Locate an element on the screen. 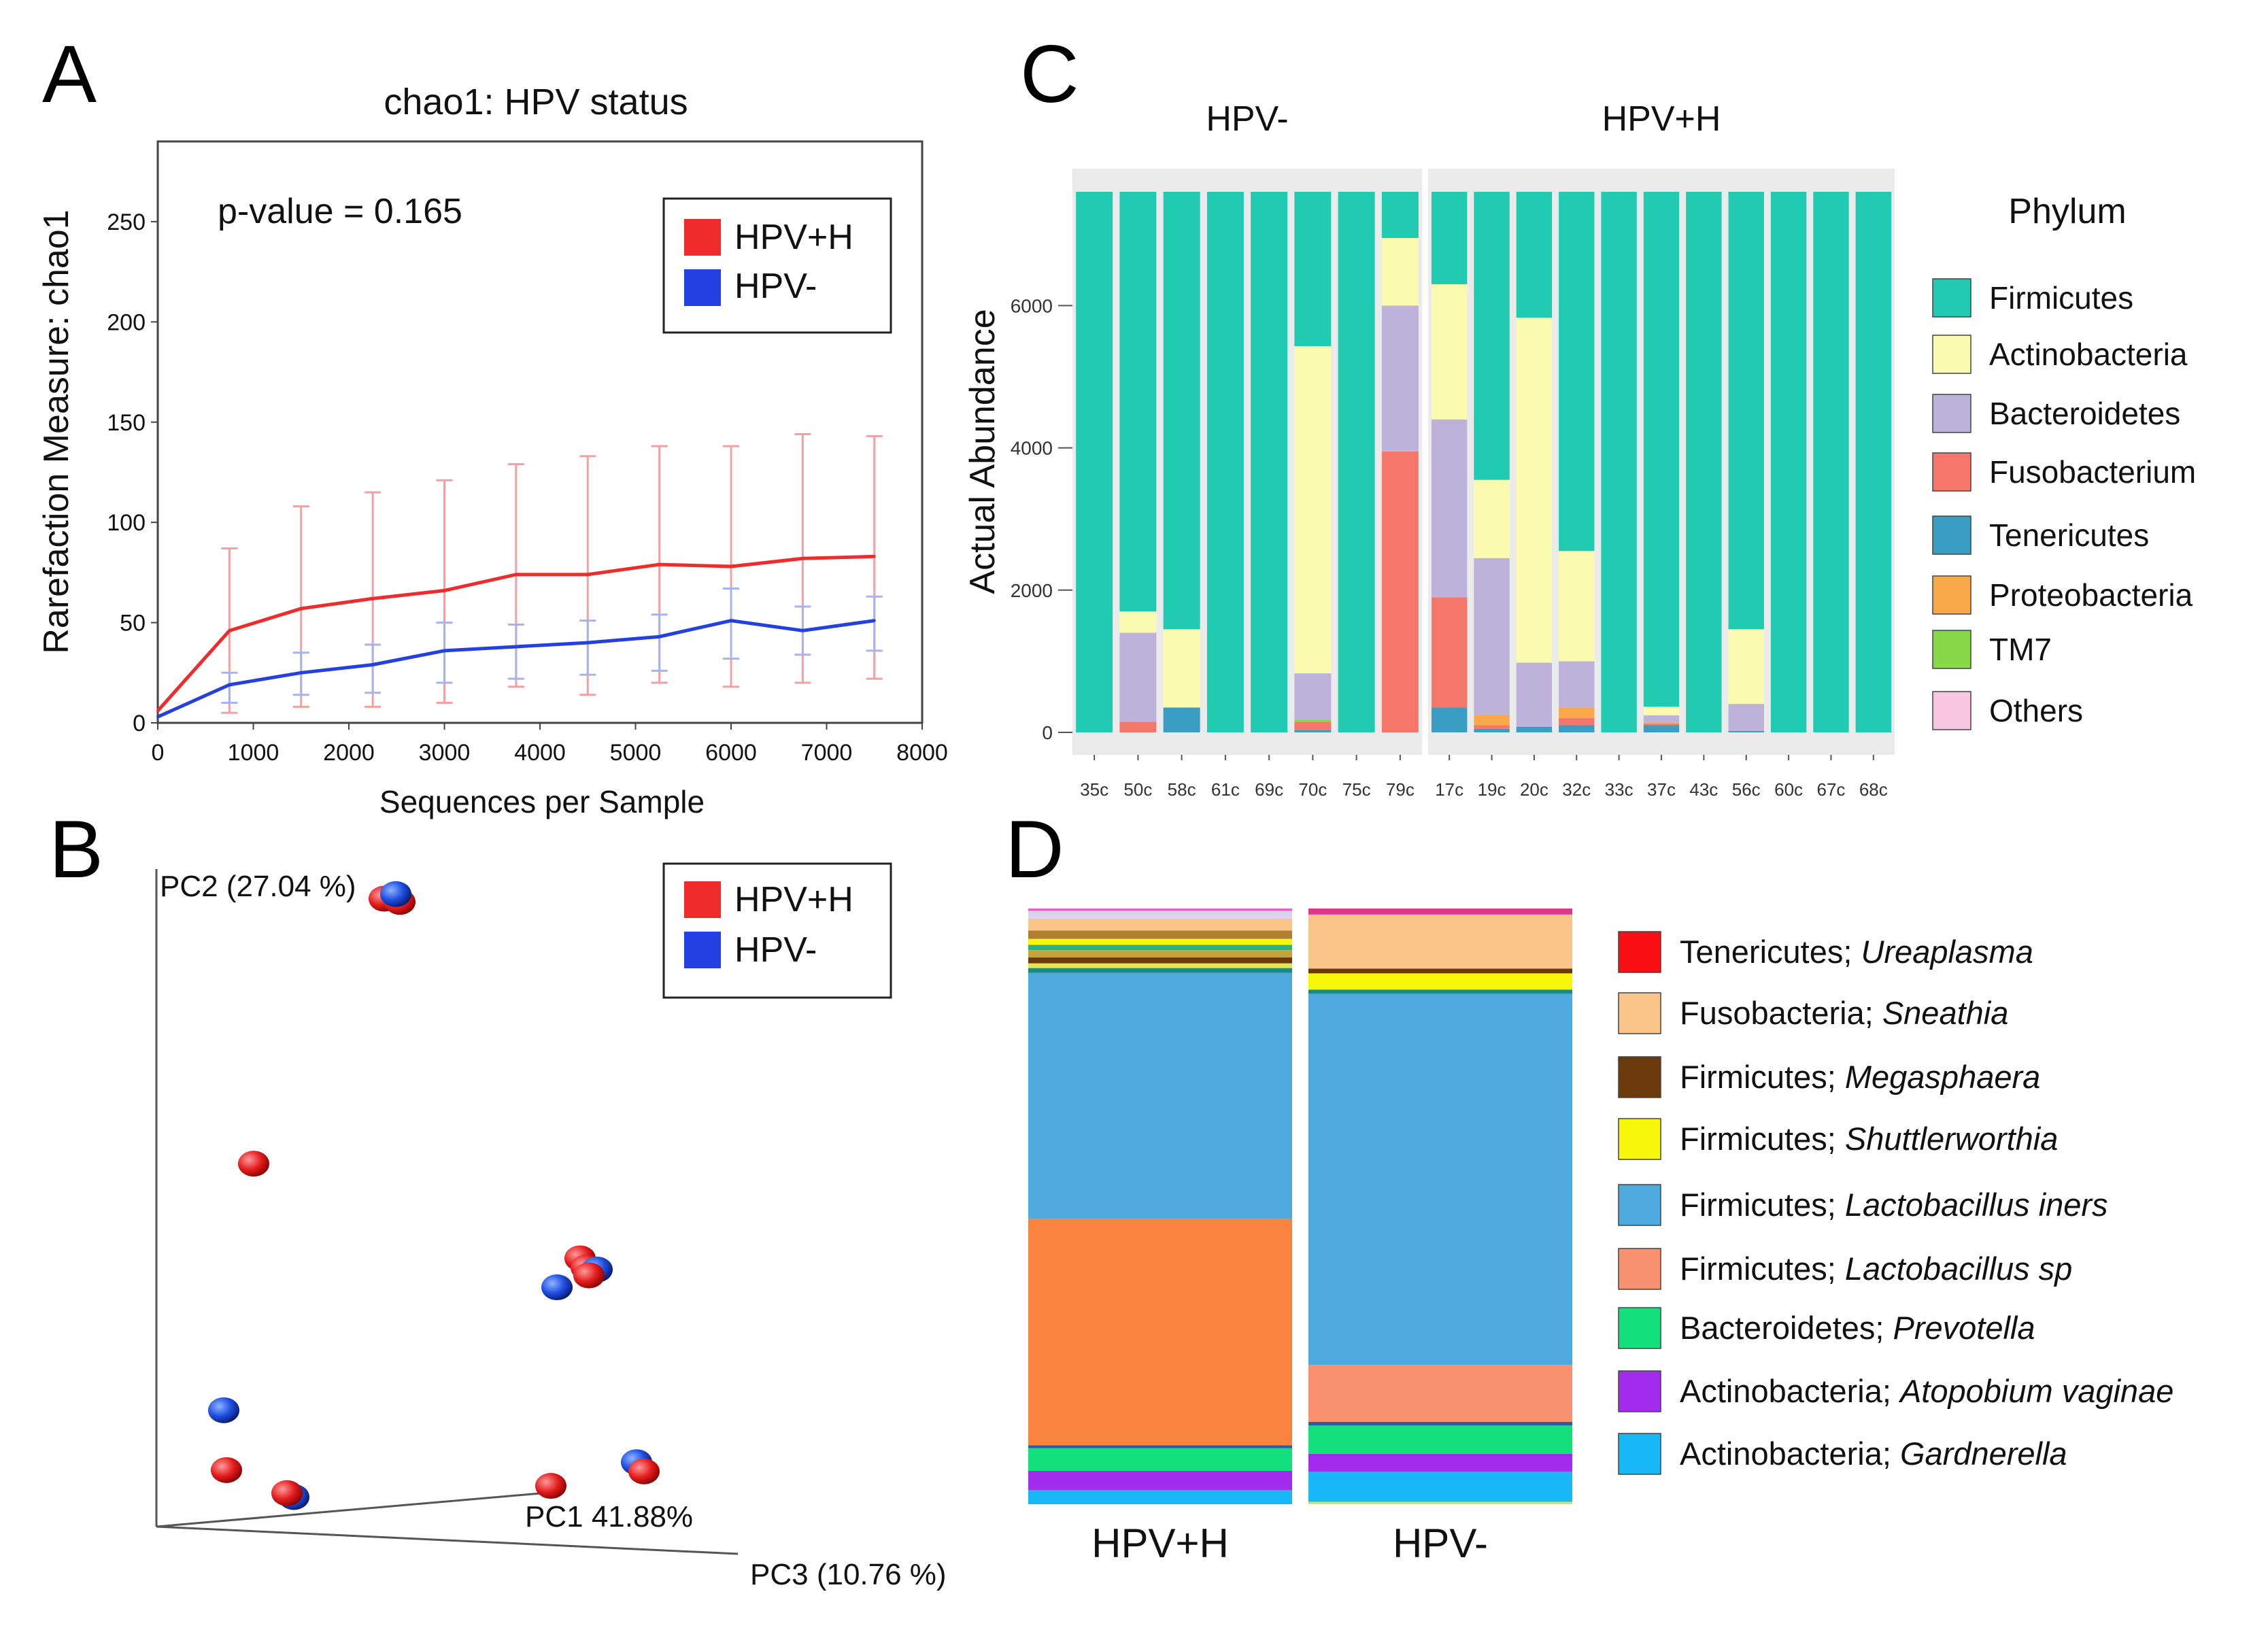 This screenshot has width=2268, height=1630. d-legend-label: Tenericutes; Ureaplasma is located at coordinates (1856, 952).